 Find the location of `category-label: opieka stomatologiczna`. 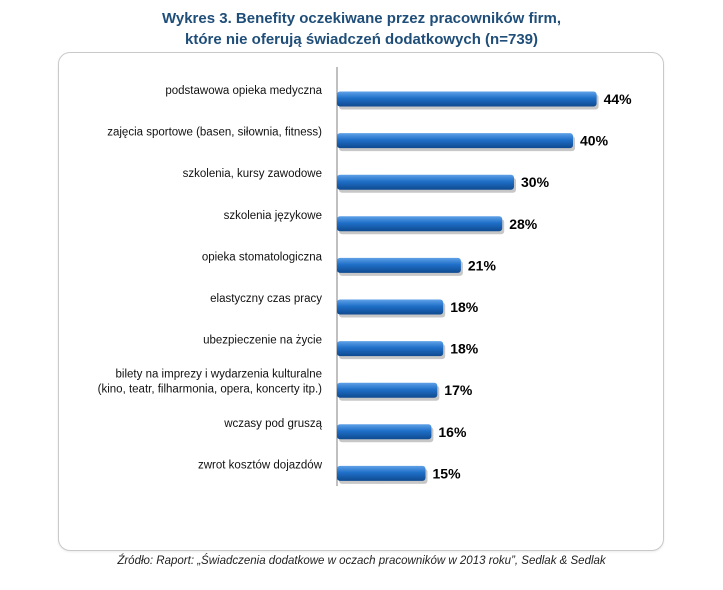

category-label: opieka stomatologiczna is located at coordinates (262, 257).